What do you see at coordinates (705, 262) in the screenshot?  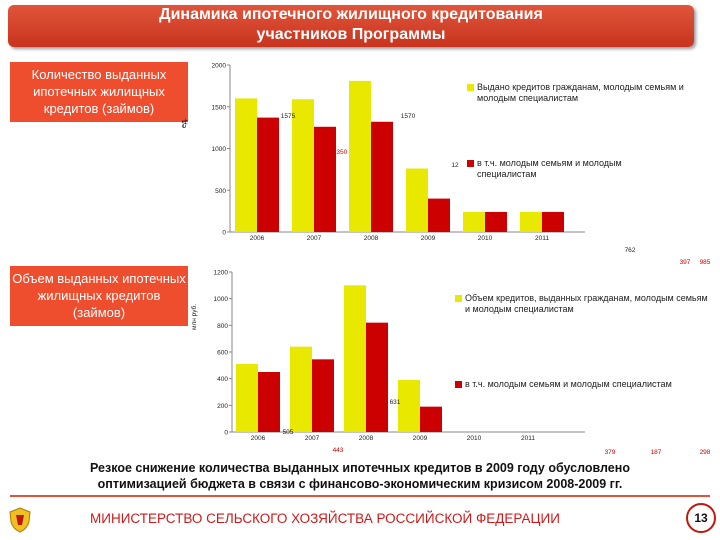 I see `data-annotation: 985` at bounding box center [705, 262].